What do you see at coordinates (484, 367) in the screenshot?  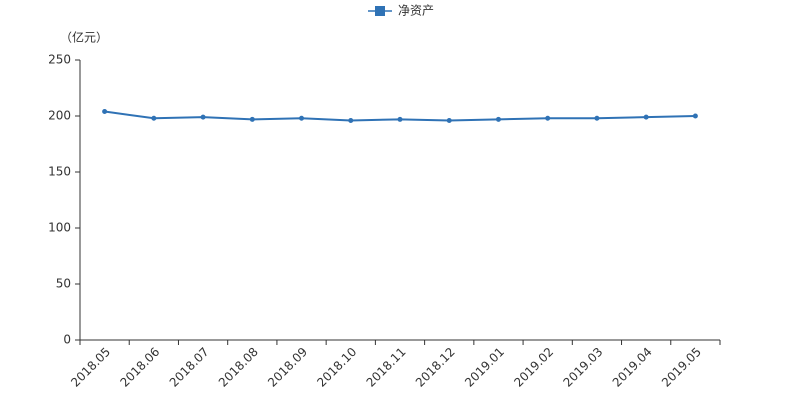 I see `x-tick-label: 2019.01` at bounding box center [484, 367].